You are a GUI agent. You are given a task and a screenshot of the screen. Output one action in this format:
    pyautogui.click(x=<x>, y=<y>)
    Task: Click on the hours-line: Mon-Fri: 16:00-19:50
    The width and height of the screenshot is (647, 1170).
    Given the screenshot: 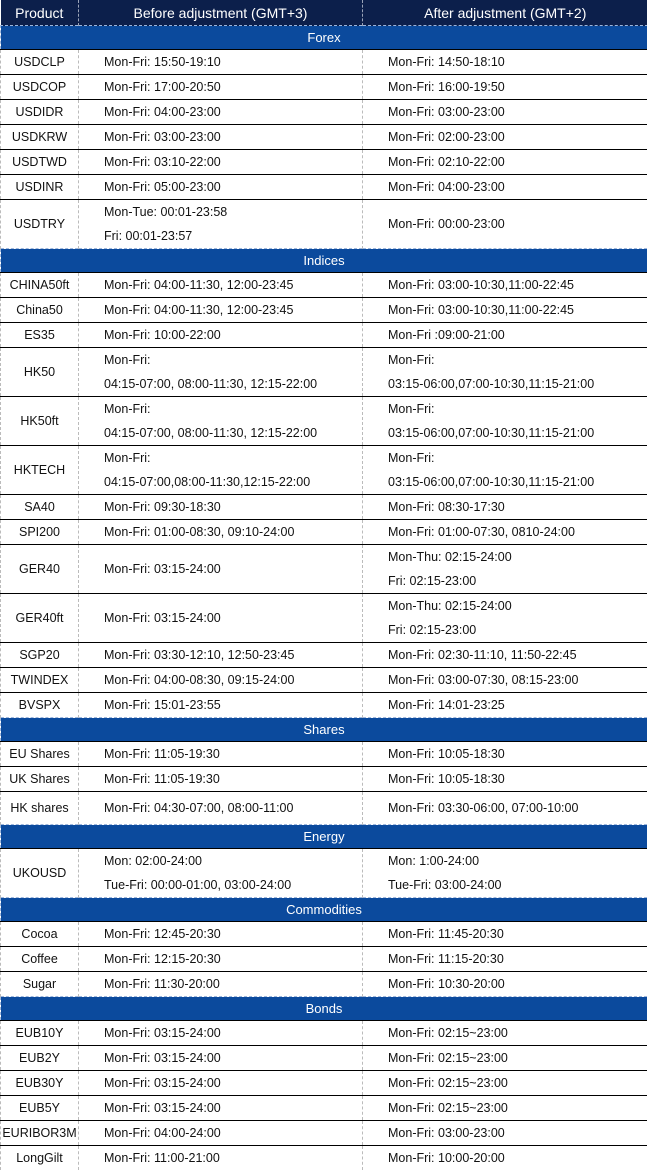 What is the action you would take?
    pyautogui.click(x=517, y=87)
    